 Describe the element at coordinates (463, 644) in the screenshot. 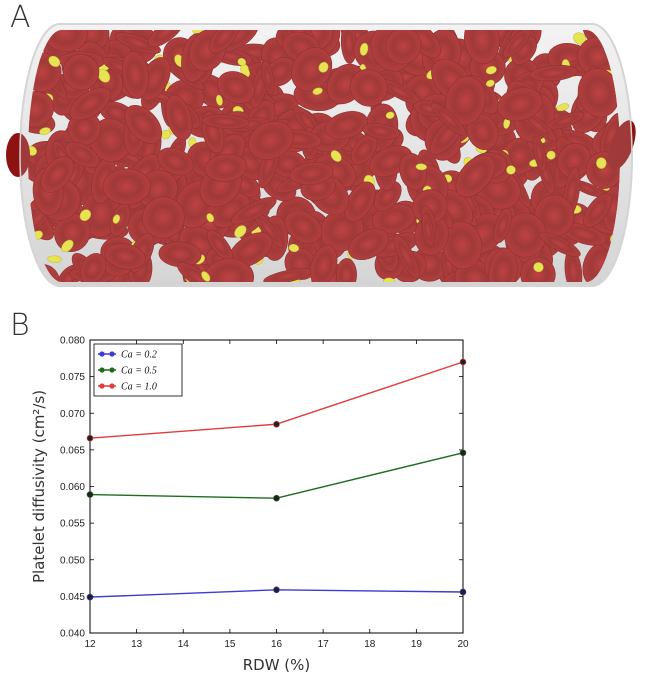

I see `x-tick-label: 20` at that location.